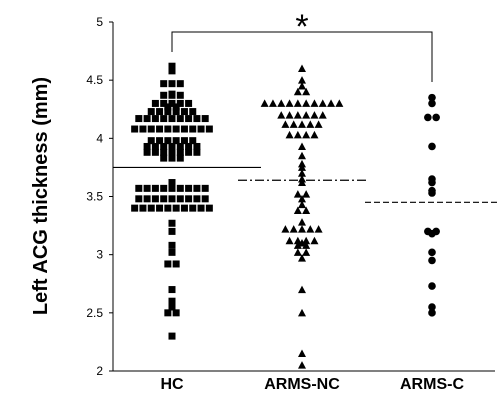 This screenshot has width=499, height=395. I want to click on y-tick-label: 4, so click(99, 138).